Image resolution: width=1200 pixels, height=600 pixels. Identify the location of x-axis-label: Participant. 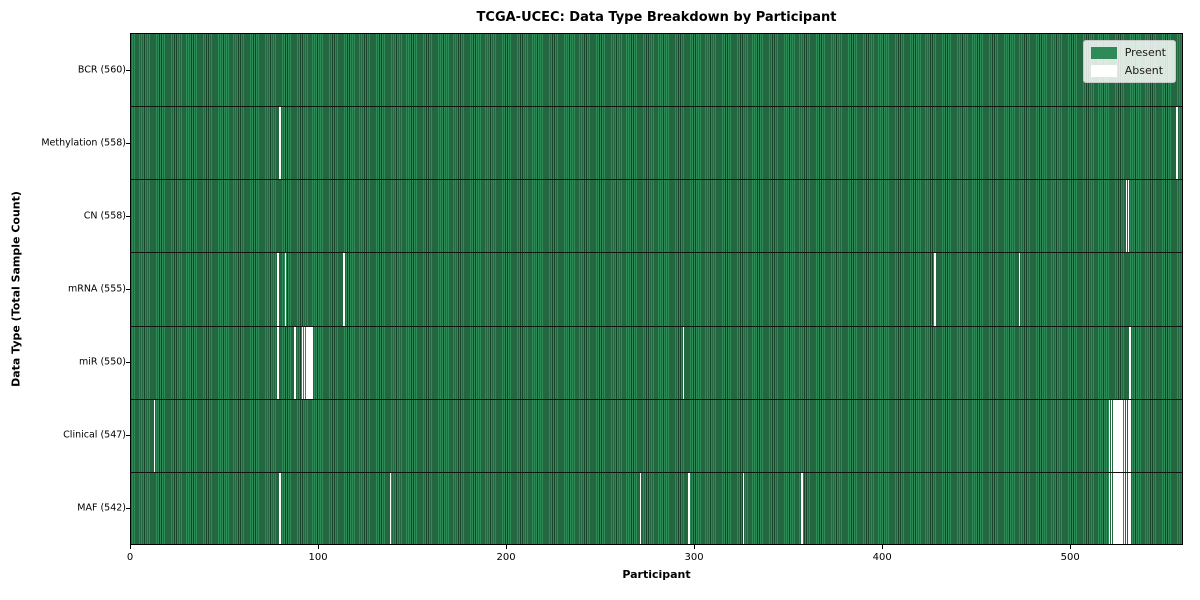
(656, 574).